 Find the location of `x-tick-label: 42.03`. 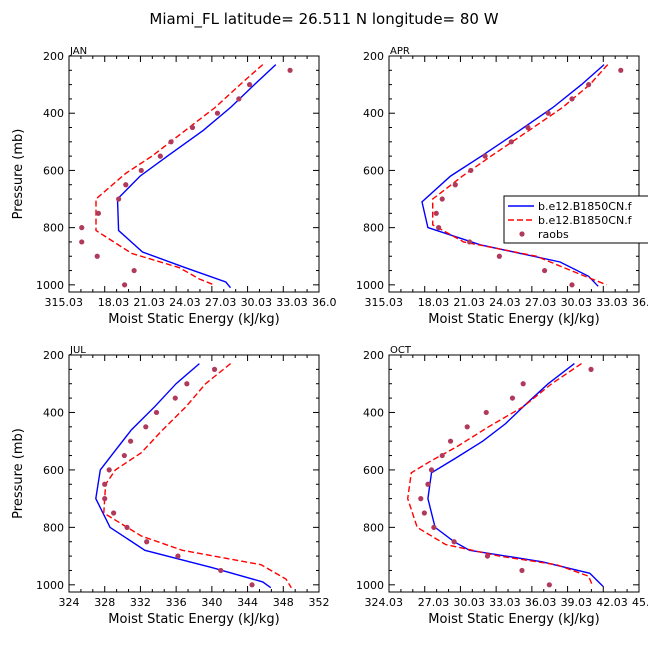

x-tick-label: 42.03 is located at coordinates (612, 602).